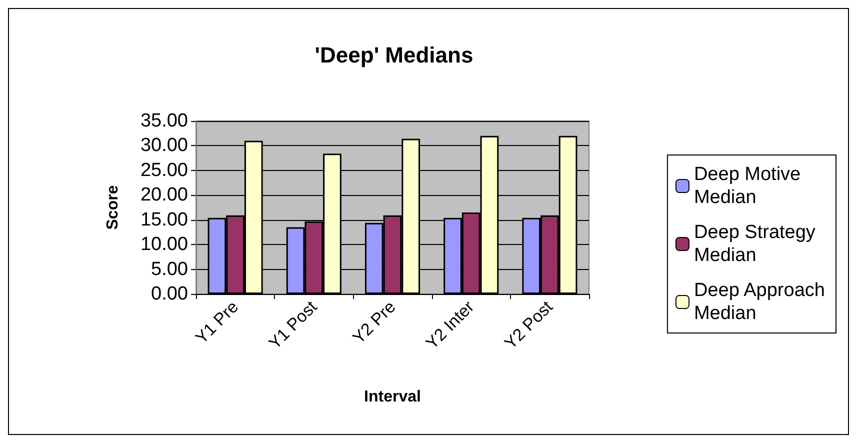 This screenshot has width=857, height=443. What do you see at coordinates (164, 219) in the screenshot?
I see `y-tick-label: 15.00` at bounding box center [164, 219].